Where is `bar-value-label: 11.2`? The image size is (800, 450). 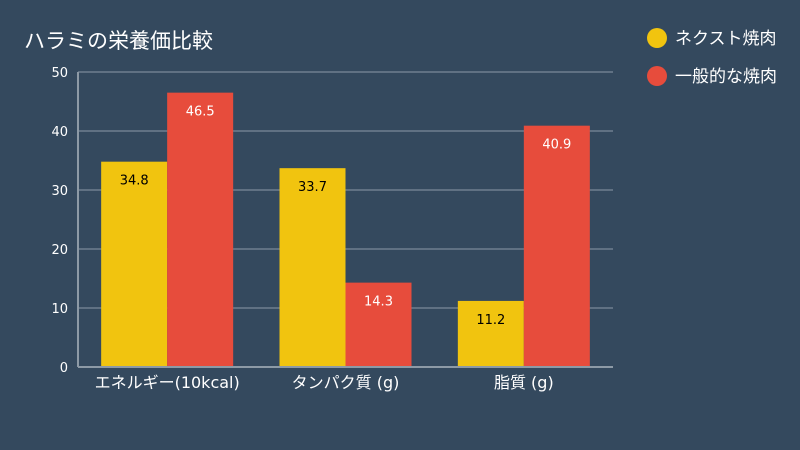 bar-value-label: 11.2 is located at coordinates (490, 320).